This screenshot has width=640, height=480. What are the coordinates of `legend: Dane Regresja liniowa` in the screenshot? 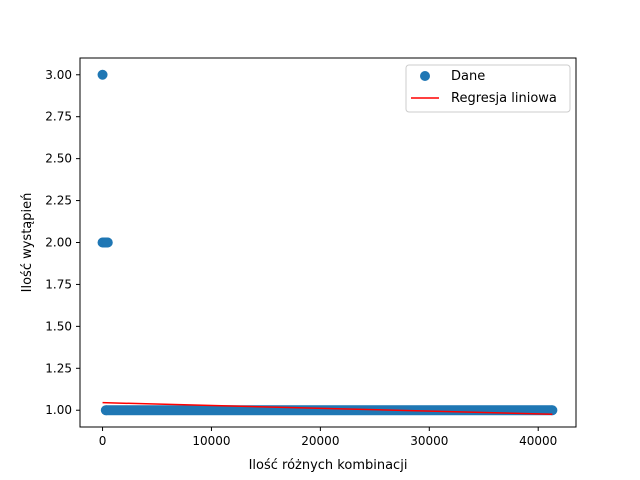 It's located at (488, 88).